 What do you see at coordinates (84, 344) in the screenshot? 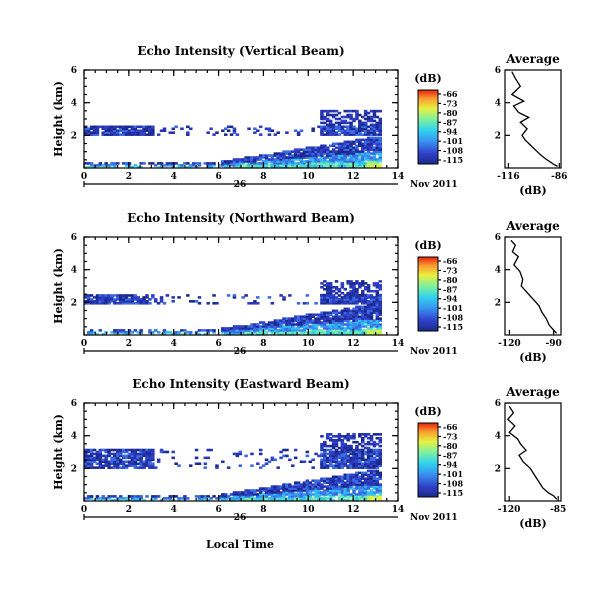
I see `x-tick-label: 0` at bounding box center [84, 344].